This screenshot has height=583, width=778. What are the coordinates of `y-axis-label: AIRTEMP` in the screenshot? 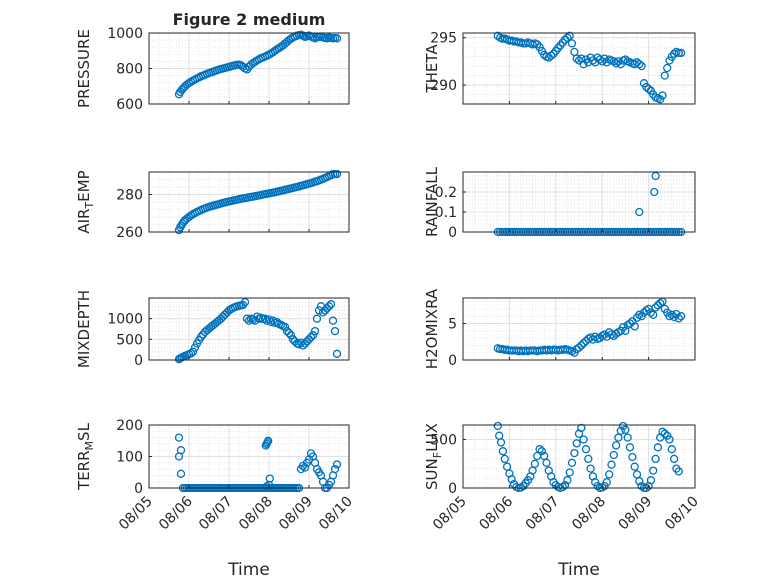 It's located at (85, 201).